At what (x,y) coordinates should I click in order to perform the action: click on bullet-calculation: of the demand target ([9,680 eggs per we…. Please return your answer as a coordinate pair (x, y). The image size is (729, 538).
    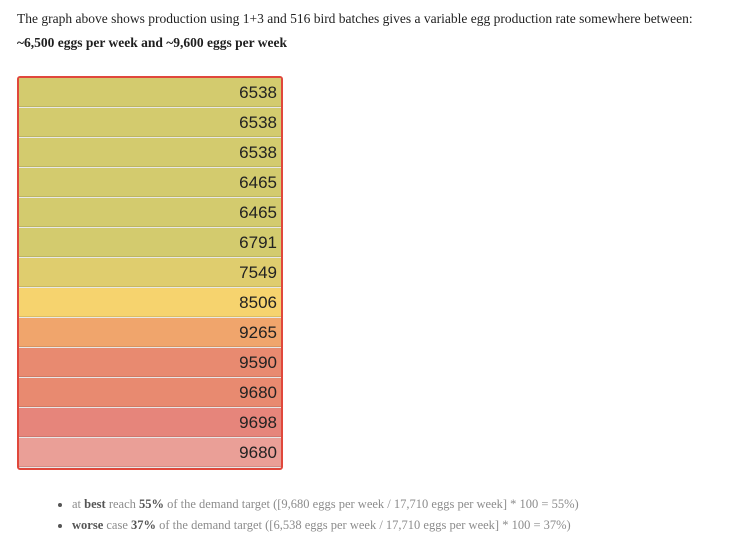
    Looking at the image, I should click on (371, 504).